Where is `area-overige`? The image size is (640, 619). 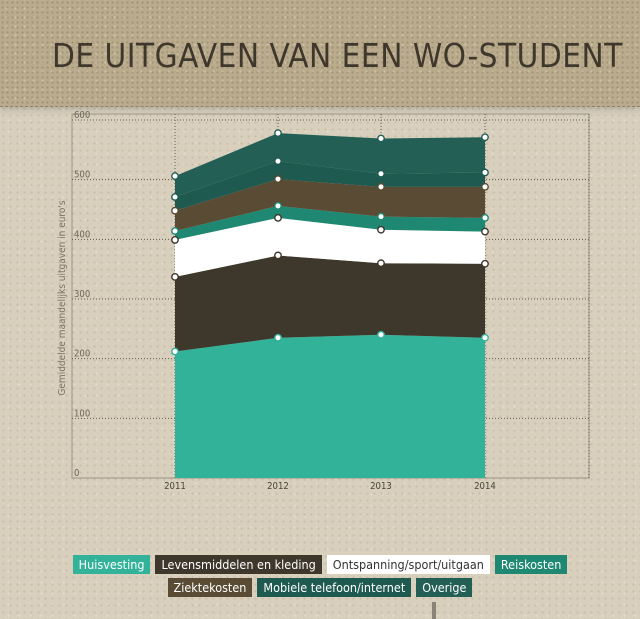 area-overige is located at coordinates (330, 165).